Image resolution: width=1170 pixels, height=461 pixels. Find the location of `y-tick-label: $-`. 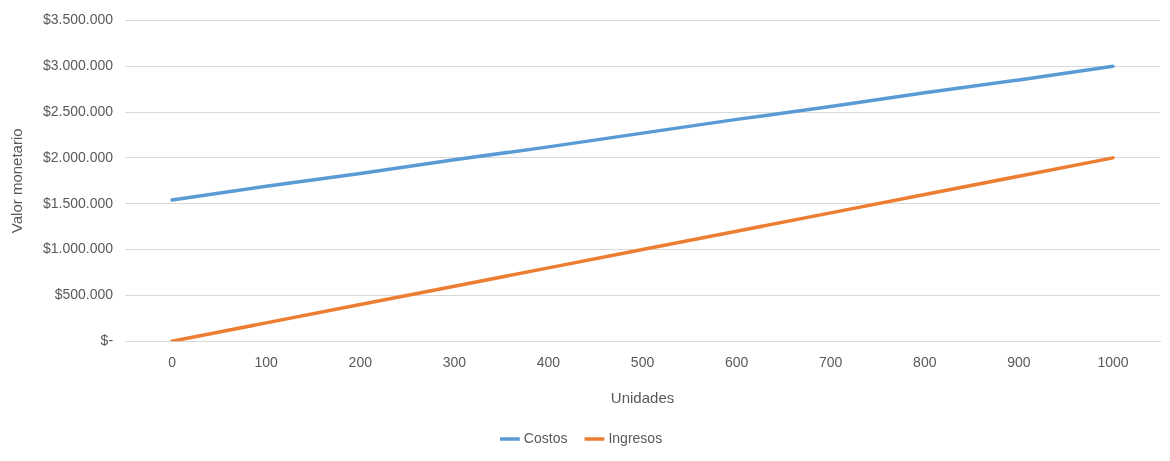

y-tick-label: $- is located at coordinates (107, 340).